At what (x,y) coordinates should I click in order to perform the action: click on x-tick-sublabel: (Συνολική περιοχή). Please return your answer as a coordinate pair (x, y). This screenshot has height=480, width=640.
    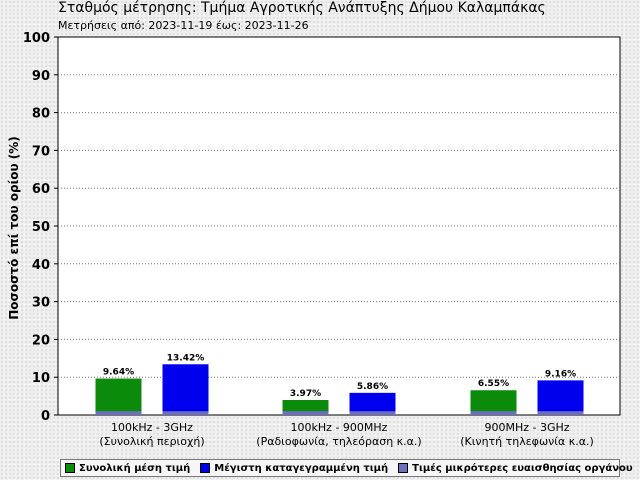
    Looking at the image, I should click on (151, 441).